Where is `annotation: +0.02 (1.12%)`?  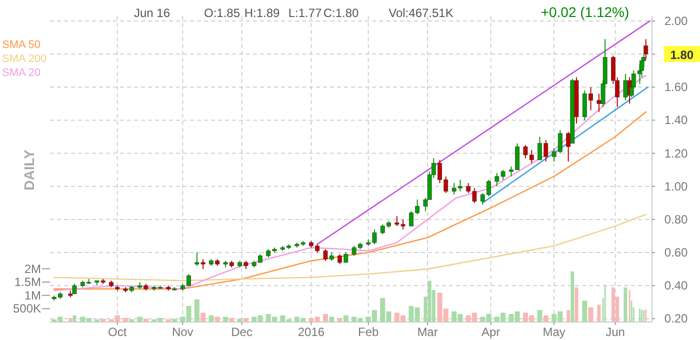
annotation: +0.02 (1.12%) is located at coordinates (585, 12).